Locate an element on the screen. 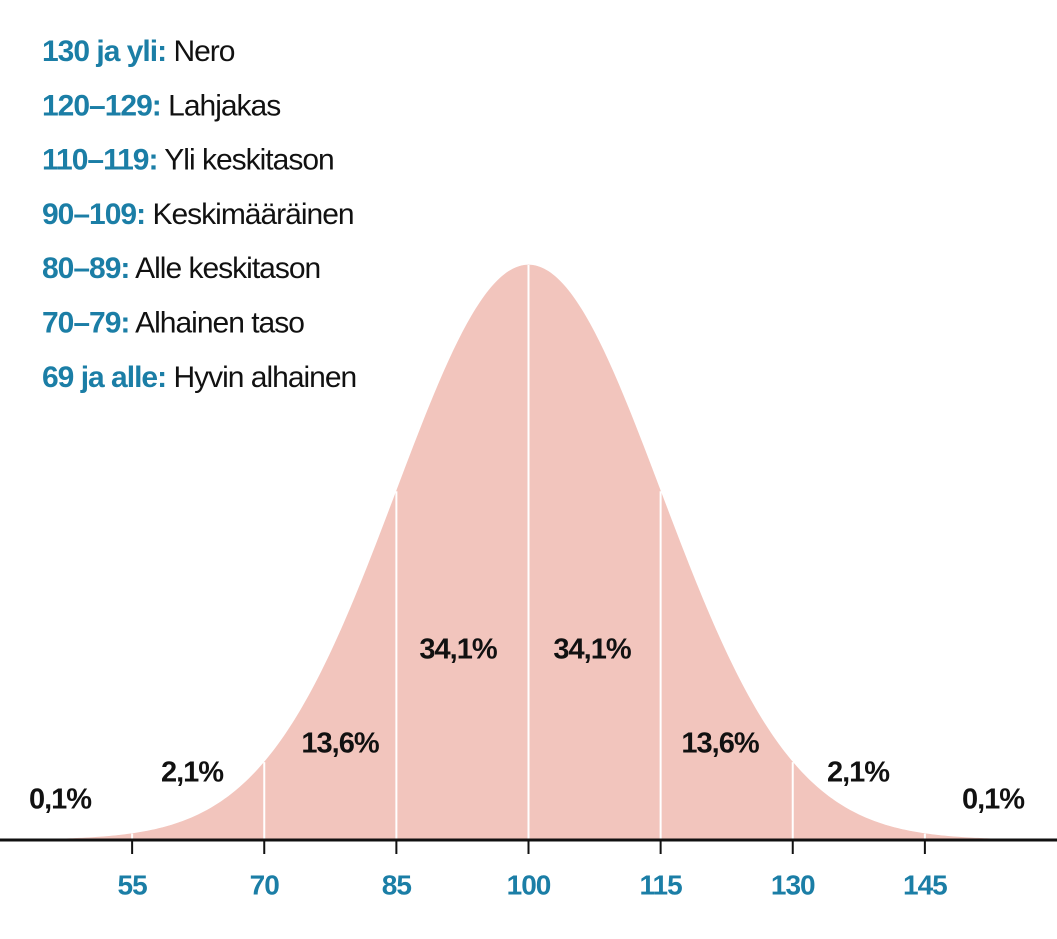 This screenshot has width=1057, height=939. legend-range: 120–129: is located at coordinates (101, 105).